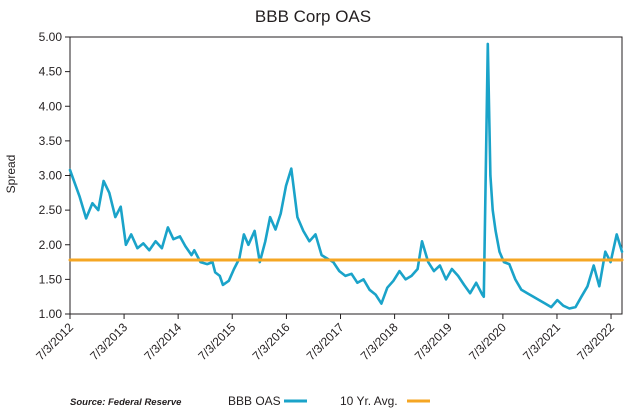  What do you see at coordinates (51, 176) in the screenshot?
I see `y-tick-label: 3.00` at bounding box center [51, 176].